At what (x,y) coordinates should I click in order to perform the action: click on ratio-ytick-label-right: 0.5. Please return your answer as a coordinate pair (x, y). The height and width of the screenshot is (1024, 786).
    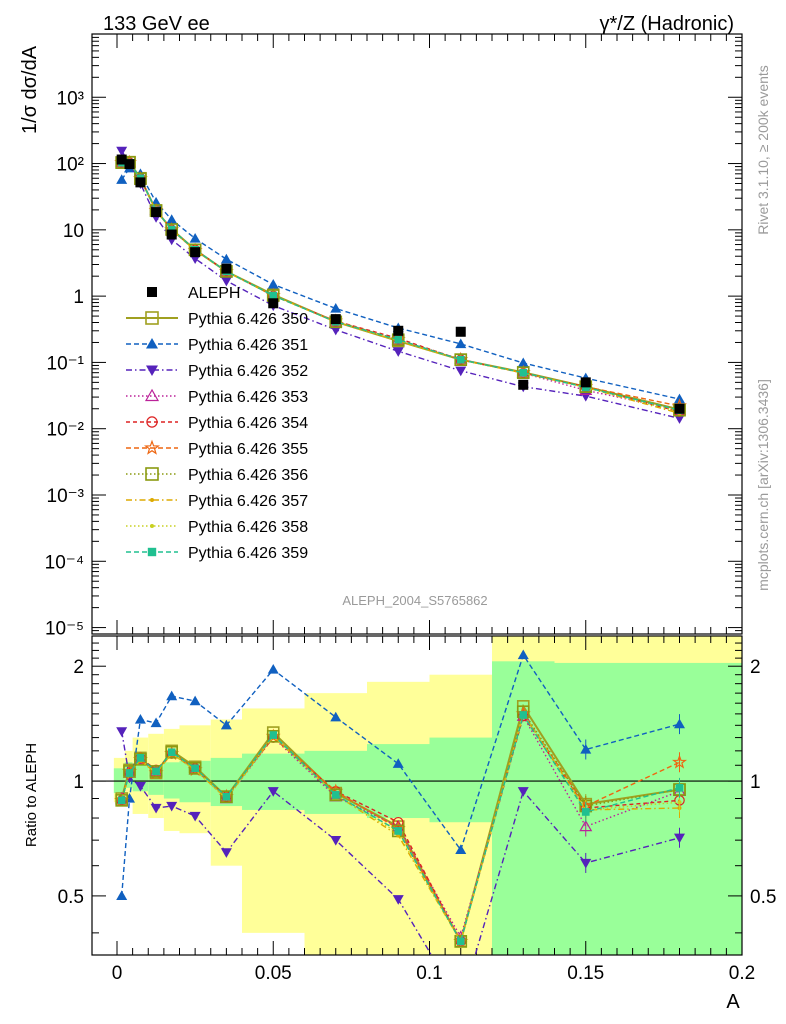
    Looking at the image, I should click on (763, 897).